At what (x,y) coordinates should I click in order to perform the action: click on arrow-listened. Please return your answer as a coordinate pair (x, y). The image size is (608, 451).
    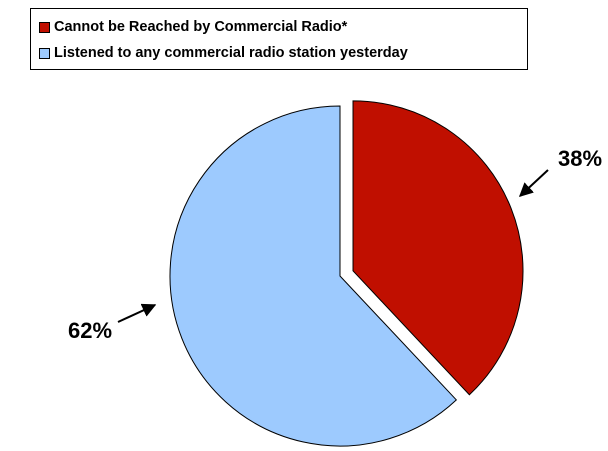
    Looking at the image, I should click on (137, 313).